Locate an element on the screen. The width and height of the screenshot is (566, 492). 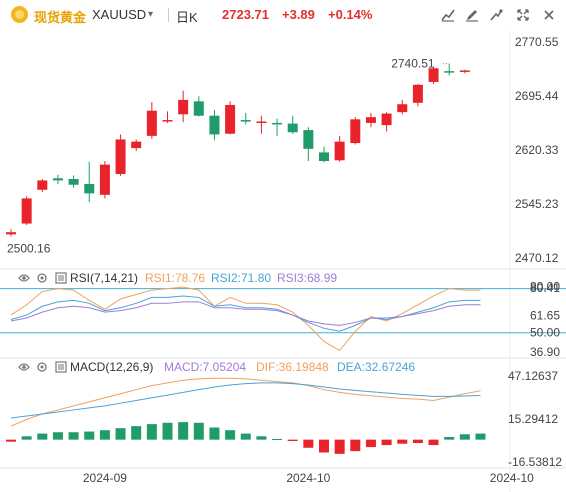
high-price-annotation: 2740.51 is located at coordinates (413, 64).